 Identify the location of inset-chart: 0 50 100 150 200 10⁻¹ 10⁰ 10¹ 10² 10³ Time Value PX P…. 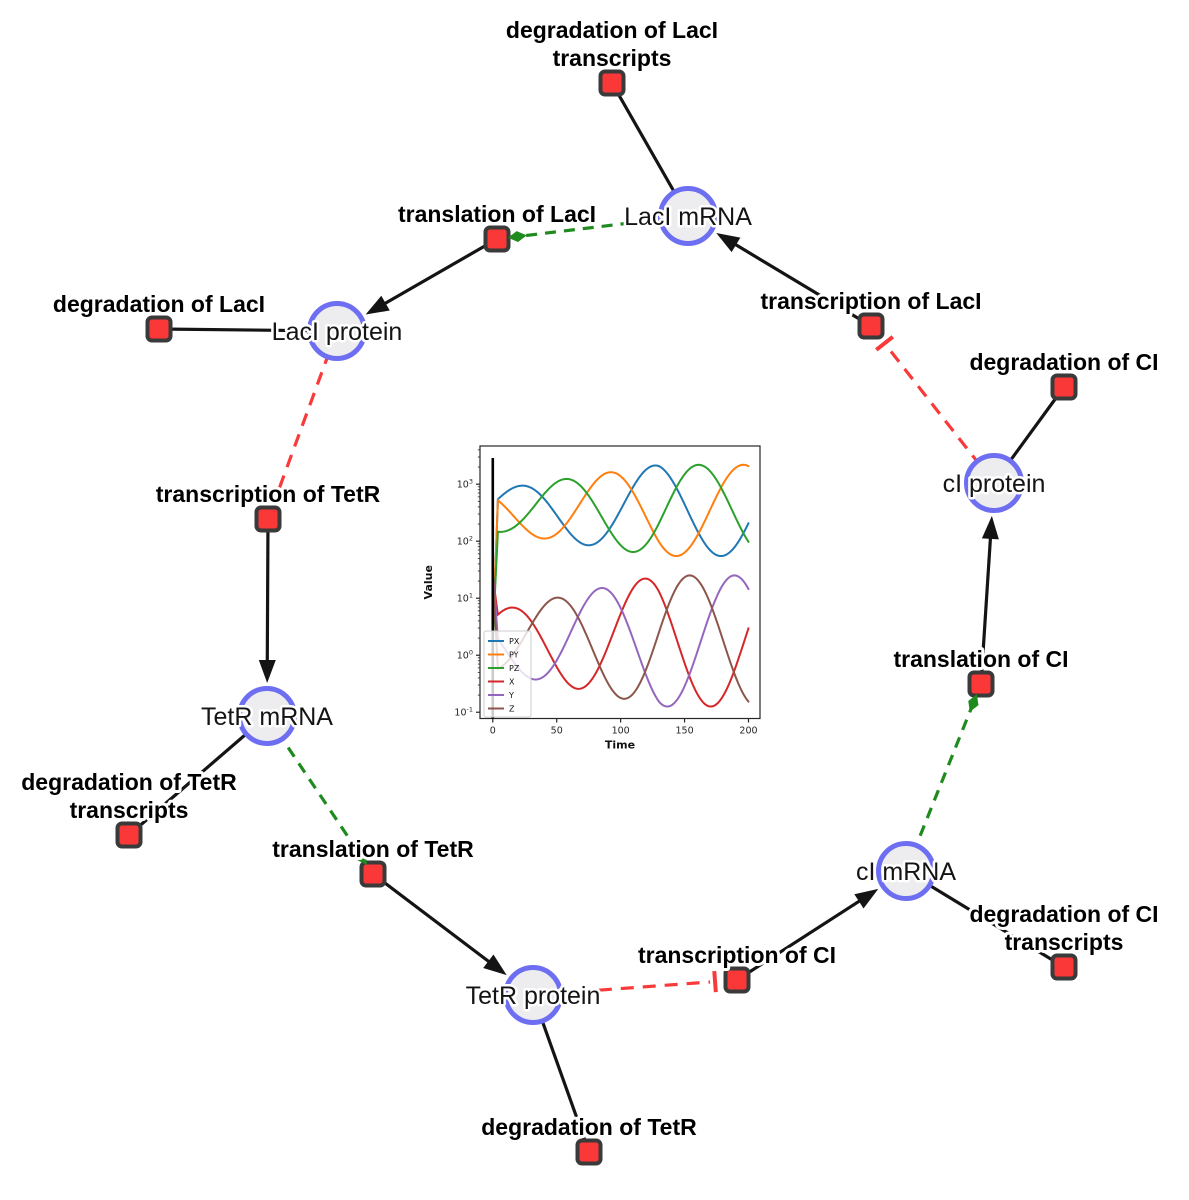
(593, 602).